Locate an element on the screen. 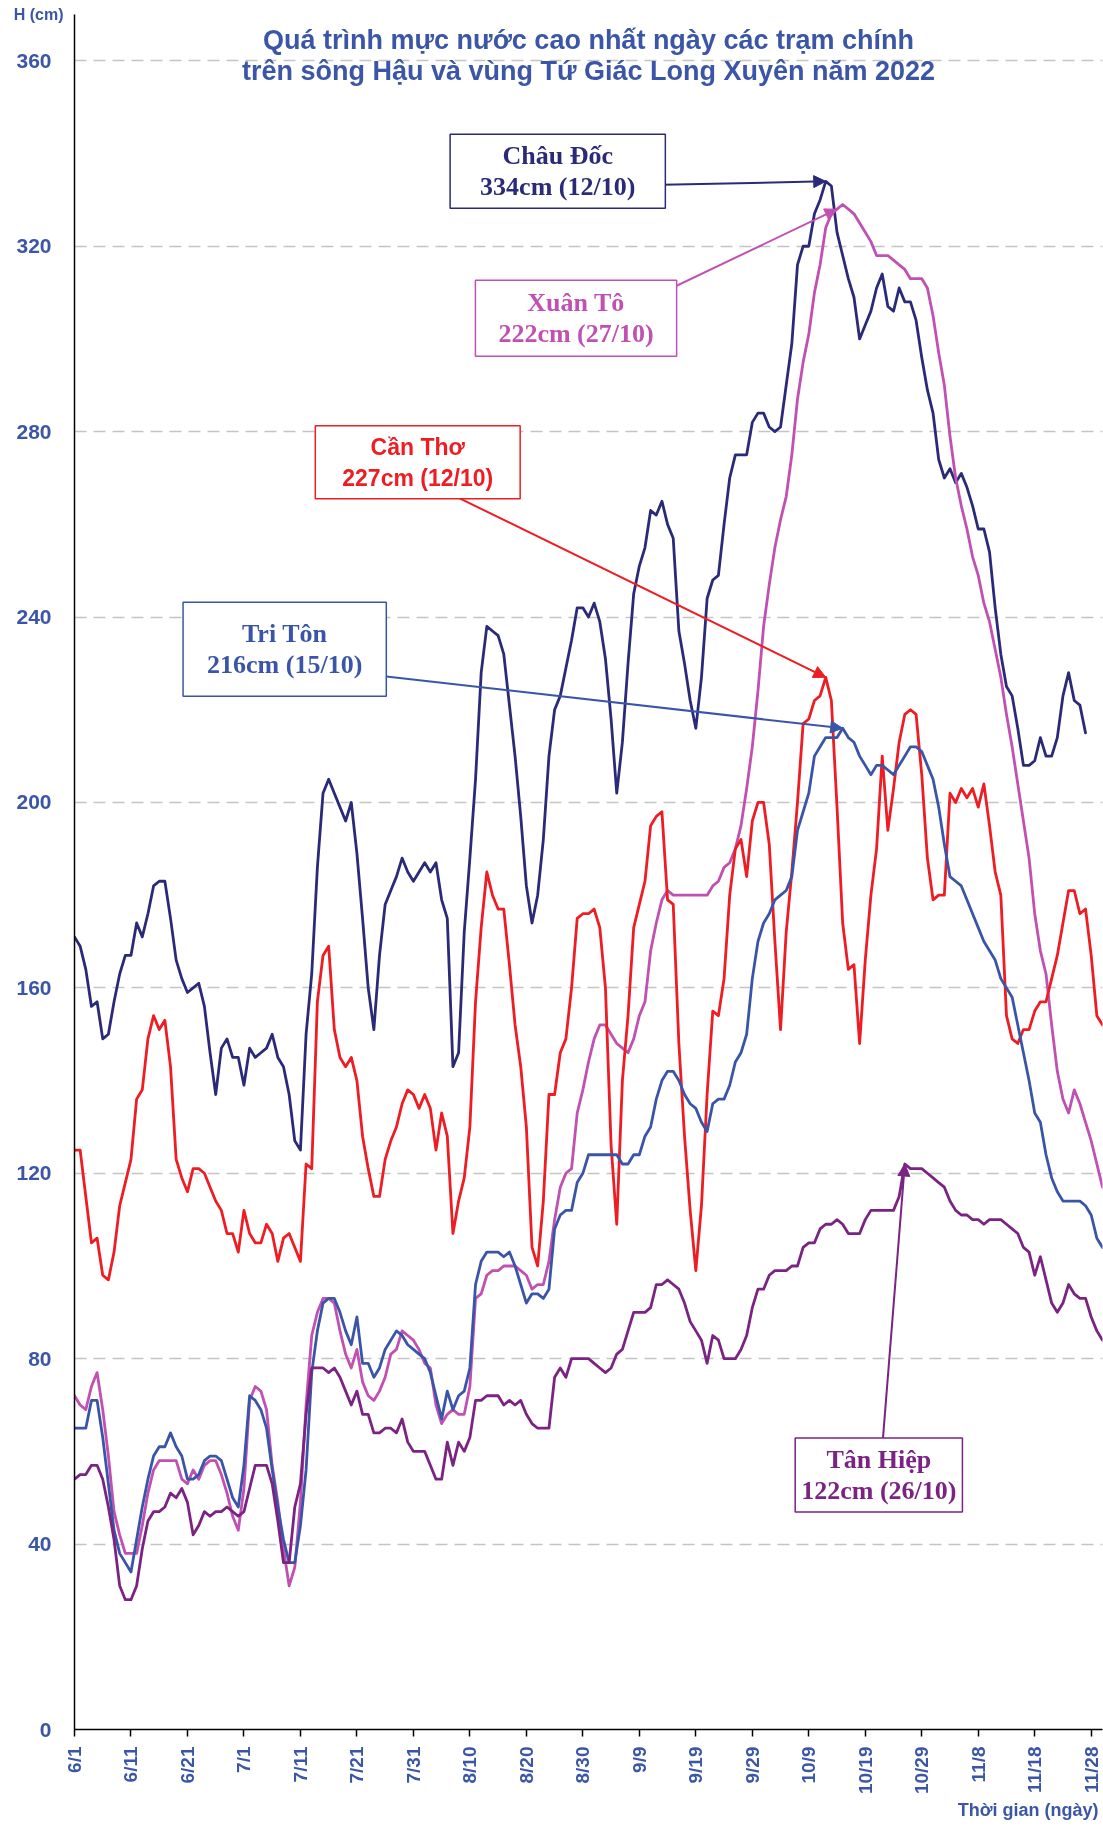  x-tick-label: 6/11 is located at coordinates (131, 1764).